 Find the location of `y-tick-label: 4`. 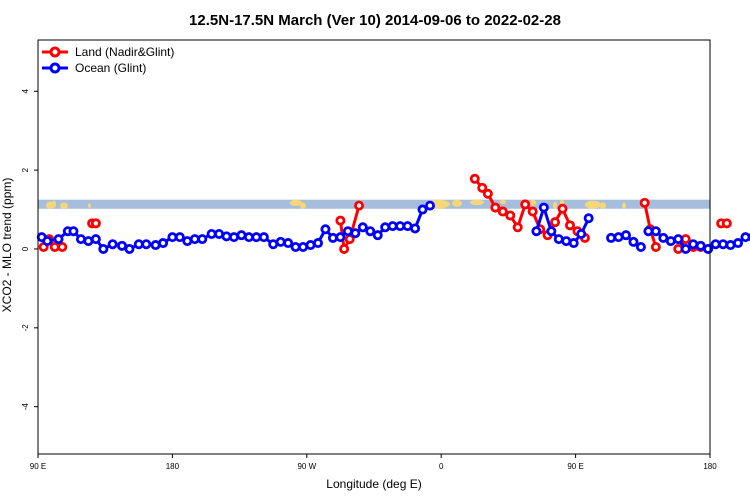

y-tick-label: 4 is located at coordinates (25, 90).